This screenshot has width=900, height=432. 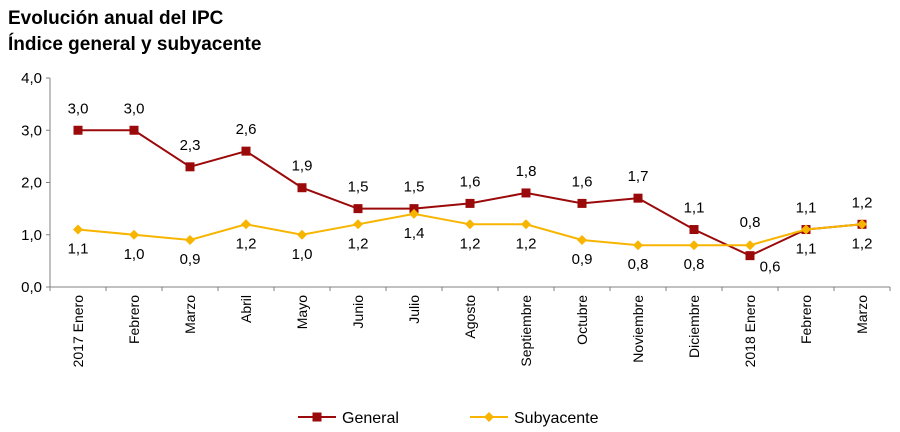 What do you see at coordinates (750, 331) in the screenshot?
I see `x-tick-label: 2018 Enero` at bounding box center [750, 331].